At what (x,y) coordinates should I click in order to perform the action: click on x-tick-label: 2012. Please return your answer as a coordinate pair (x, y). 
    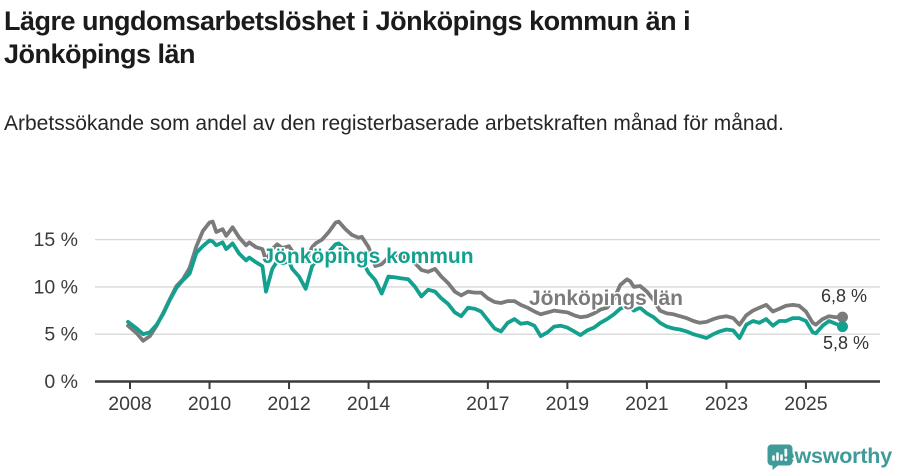
    Looking at the image, I should click on (288, 404).